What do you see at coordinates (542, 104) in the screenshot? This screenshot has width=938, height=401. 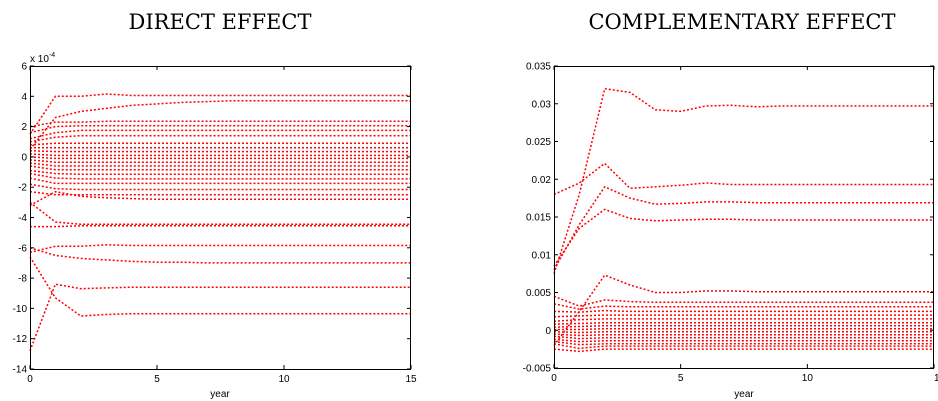 I see `y-tick-label: 0.03` at bounding box center [542, 104].